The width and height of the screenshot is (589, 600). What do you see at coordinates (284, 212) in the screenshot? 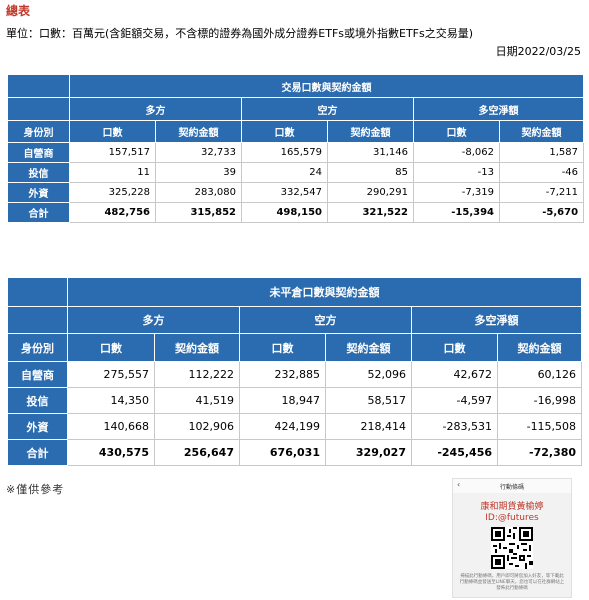
I see `cell: 498,150` at bounding box center [284, 212].